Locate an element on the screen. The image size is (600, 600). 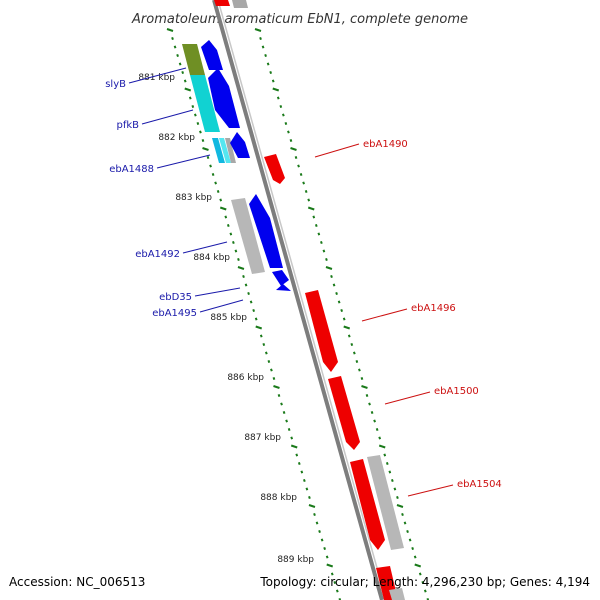
gene-block-slyB is located at coordinates (193, 59).